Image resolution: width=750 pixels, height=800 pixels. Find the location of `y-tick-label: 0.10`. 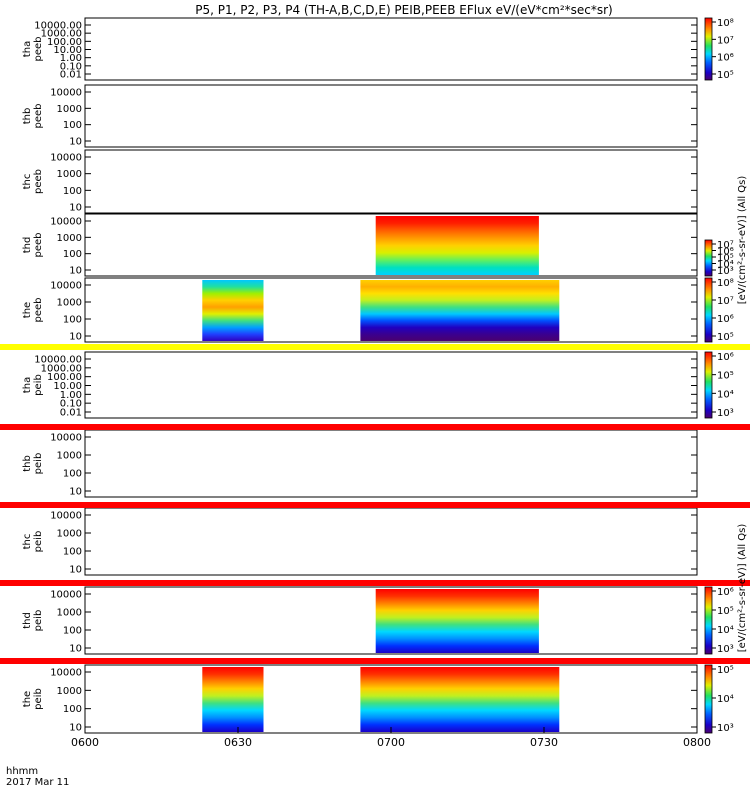

y-tick-label: 0.10 is located at coordinates (71, 66).